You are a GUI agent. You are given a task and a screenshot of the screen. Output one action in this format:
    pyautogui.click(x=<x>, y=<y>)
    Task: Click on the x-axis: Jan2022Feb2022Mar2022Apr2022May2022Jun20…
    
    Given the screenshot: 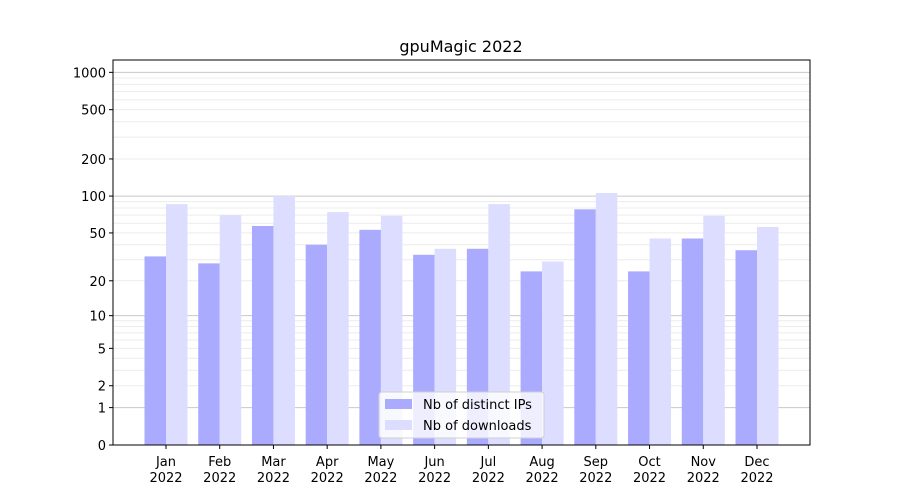 What is the action you would take?
    pyautogui.click(x=461, y=465)
    